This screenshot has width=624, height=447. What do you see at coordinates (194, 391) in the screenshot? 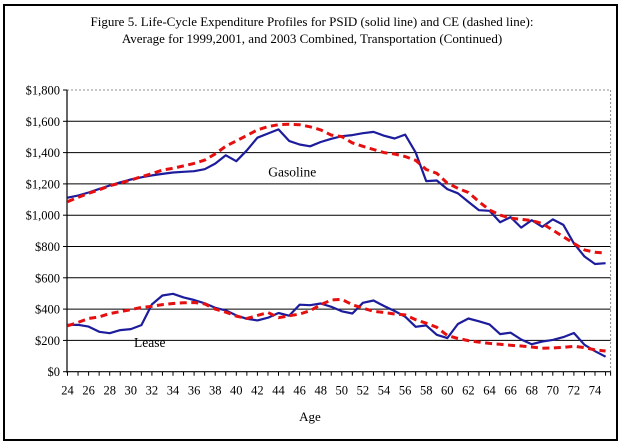
I see `x-tick-label: 36` at bounding box center [194, 391].